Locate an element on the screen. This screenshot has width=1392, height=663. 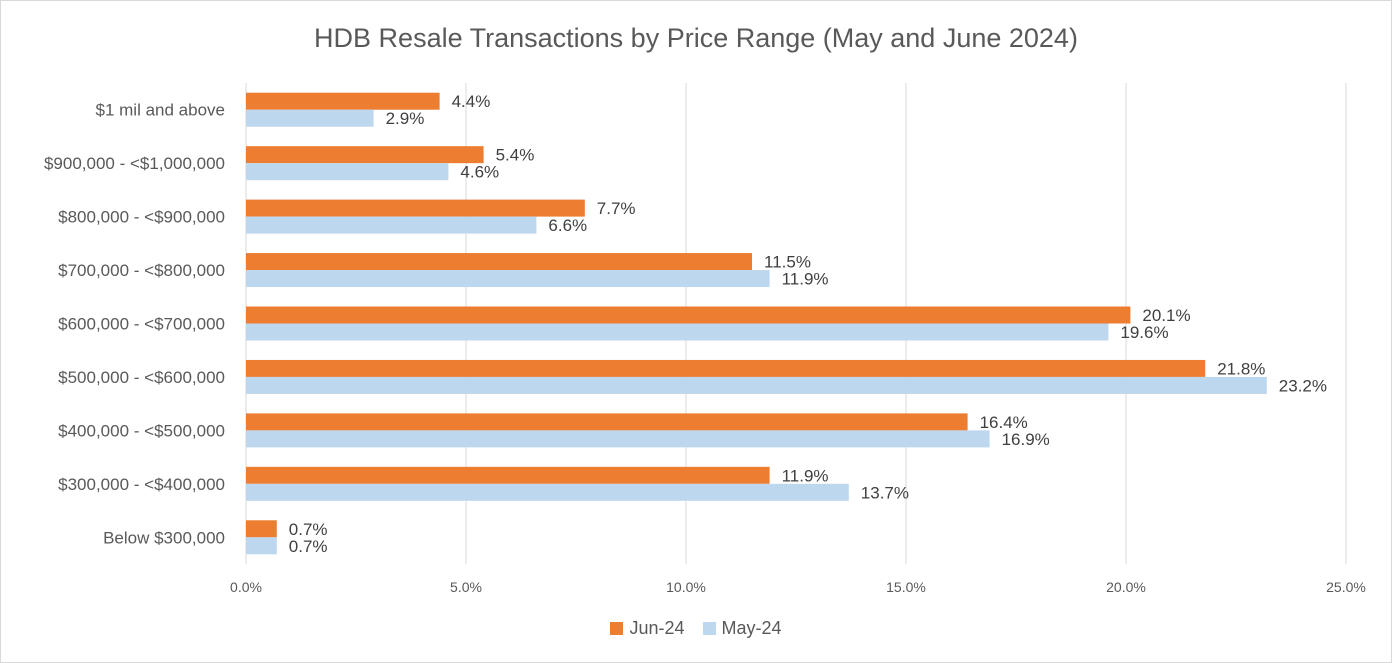
data-label-may-24-2: 6.6% is located at coordinates (567, 225).